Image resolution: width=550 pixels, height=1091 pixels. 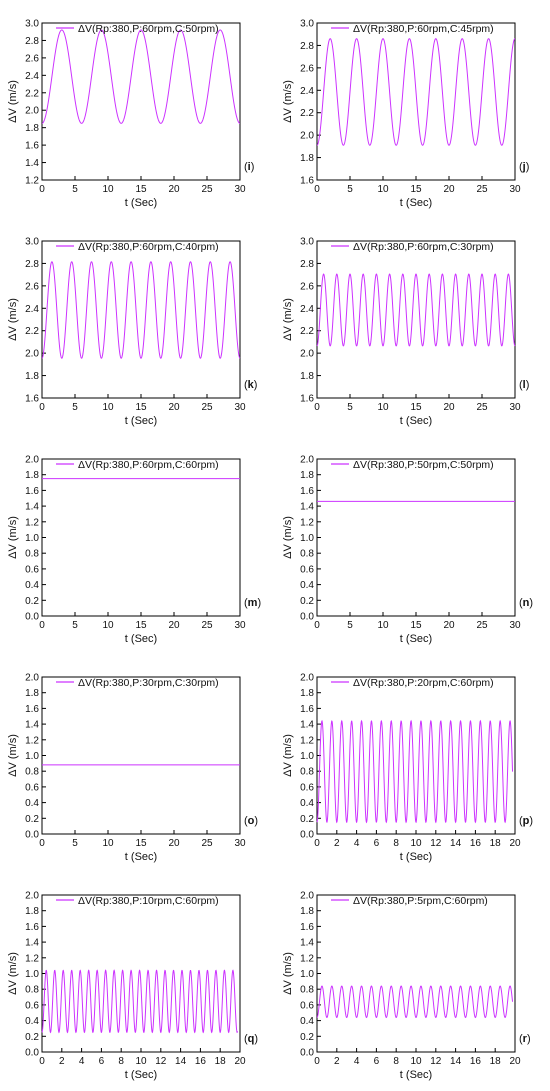 I want to click on y-tick-label: 3.0, so click(x=32, y=242).